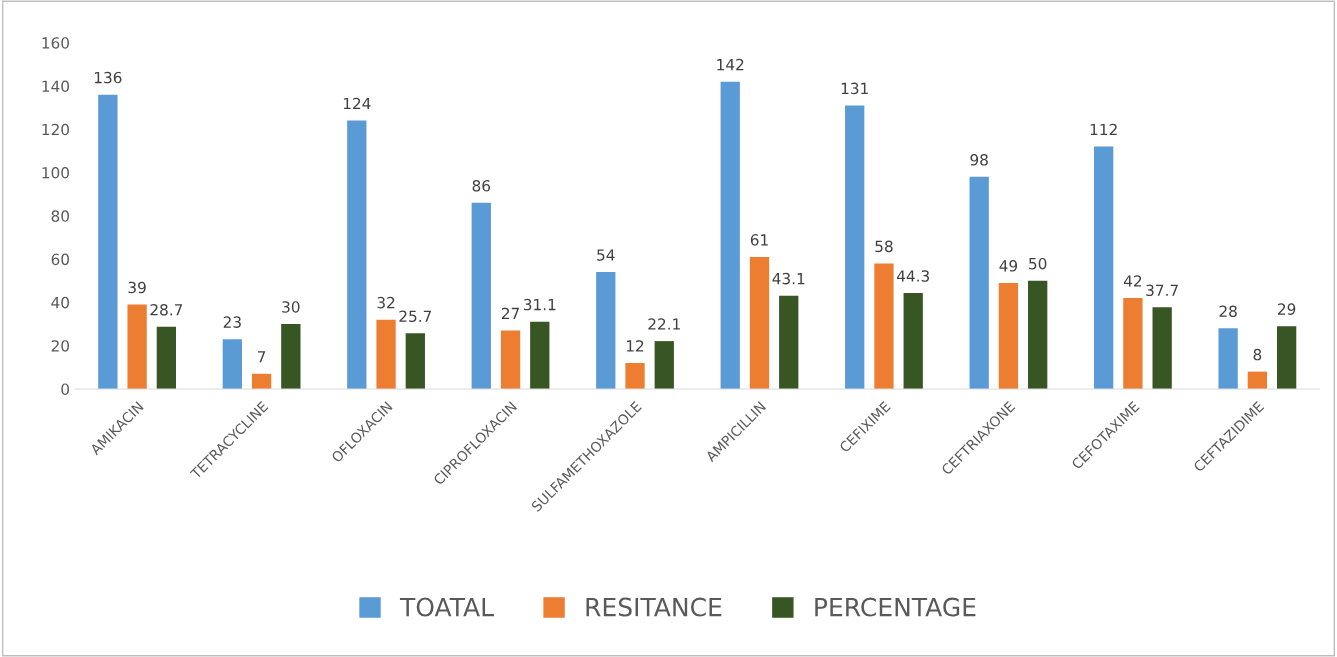  I want to click on y-tick-label: 60, so click(60, 259).